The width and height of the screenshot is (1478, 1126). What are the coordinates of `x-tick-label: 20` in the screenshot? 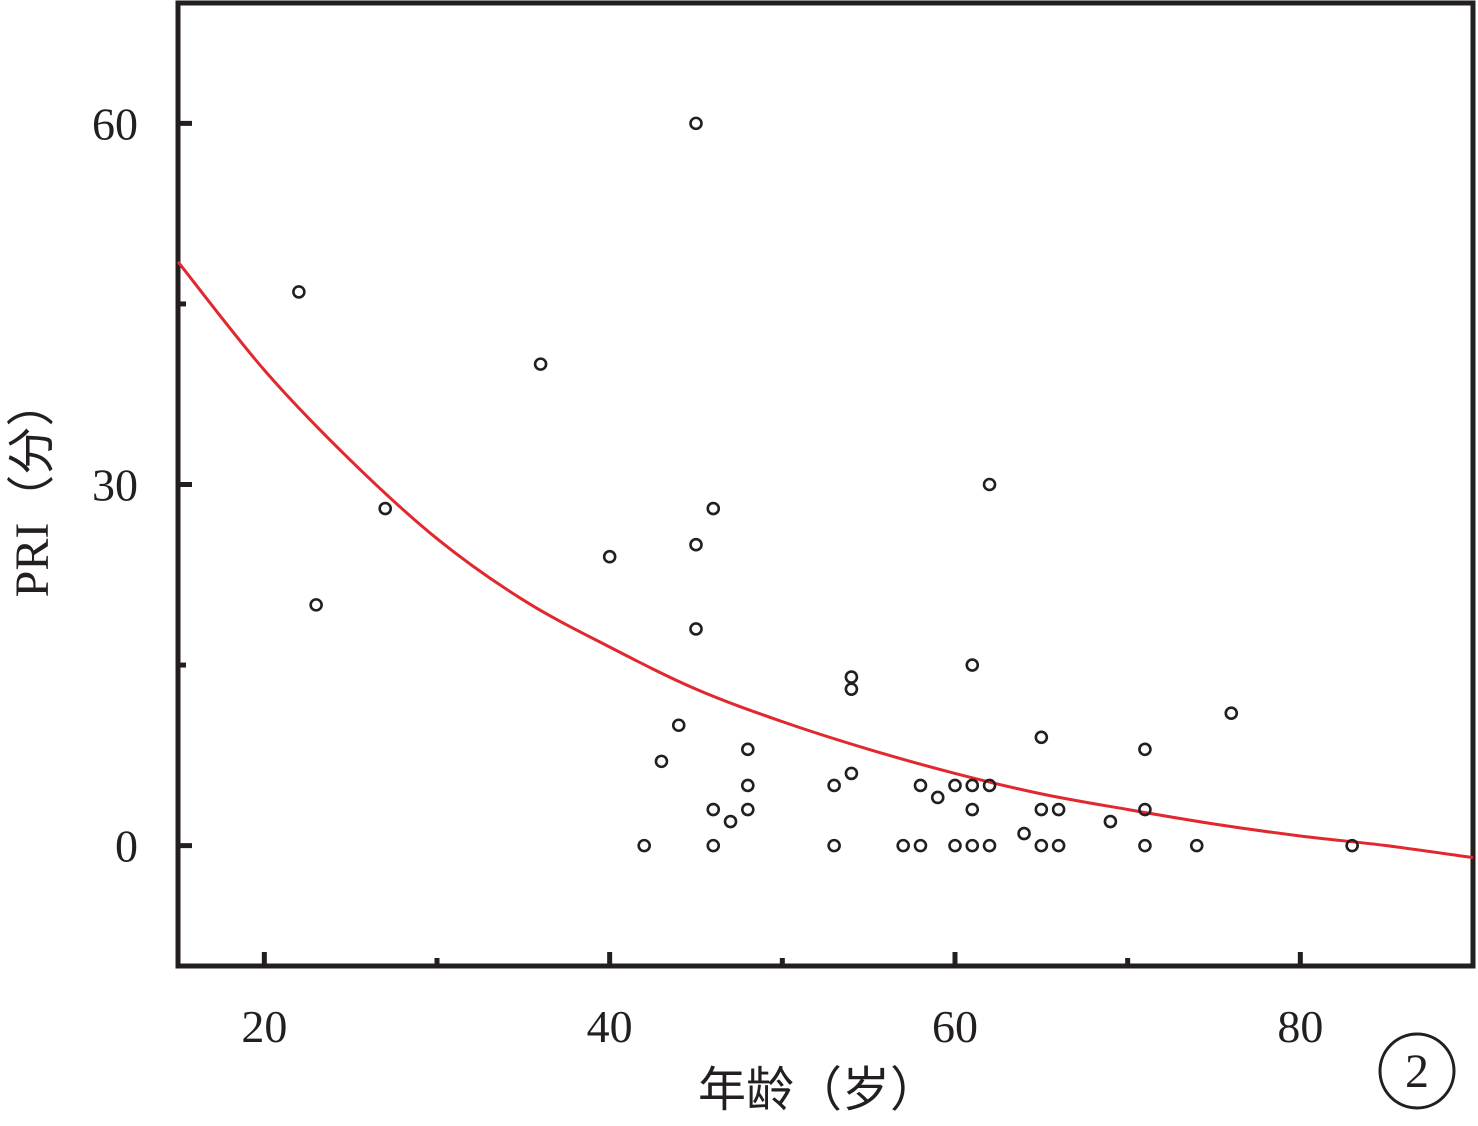 It's located at (264, 1026).